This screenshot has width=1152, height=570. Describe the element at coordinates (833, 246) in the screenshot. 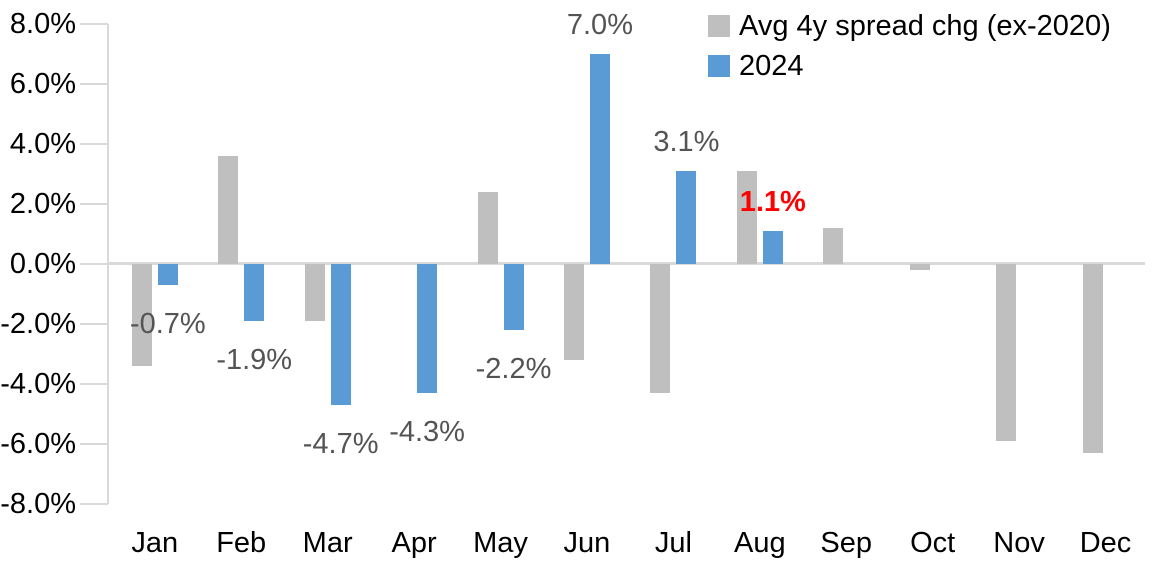

I see `bar-avg-sep` at that location.